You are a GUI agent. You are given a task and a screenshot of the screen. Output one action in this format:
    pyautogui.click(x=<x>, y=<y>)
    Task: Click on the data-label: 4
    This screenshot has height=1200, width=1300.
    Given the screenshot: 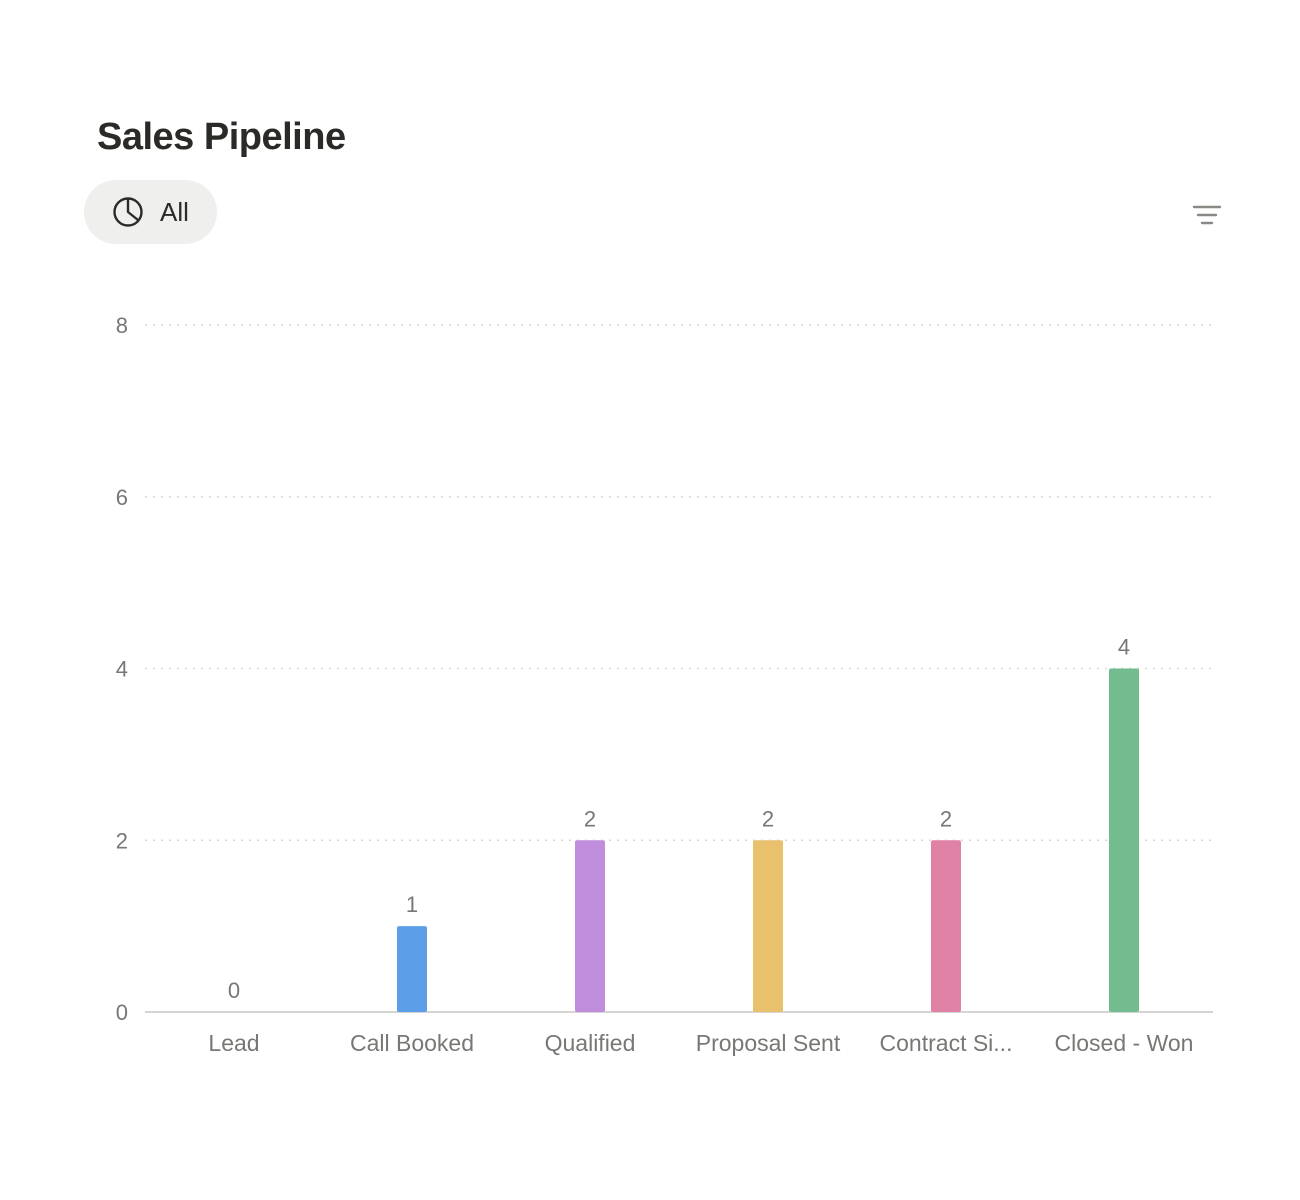 What is the action you would take?
    pyautogui.click(x=1124, y=647)
    